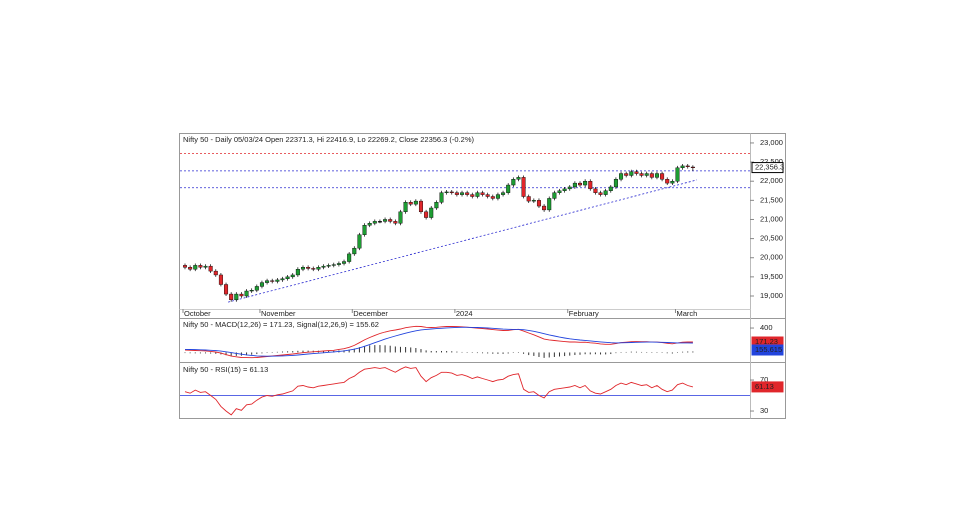 This screenshot has width=968, height=523. What do you see at coordinates (768, 349) in the screenshot?
I see `value-box-label: 155.615` at bounding box center [768, 349].